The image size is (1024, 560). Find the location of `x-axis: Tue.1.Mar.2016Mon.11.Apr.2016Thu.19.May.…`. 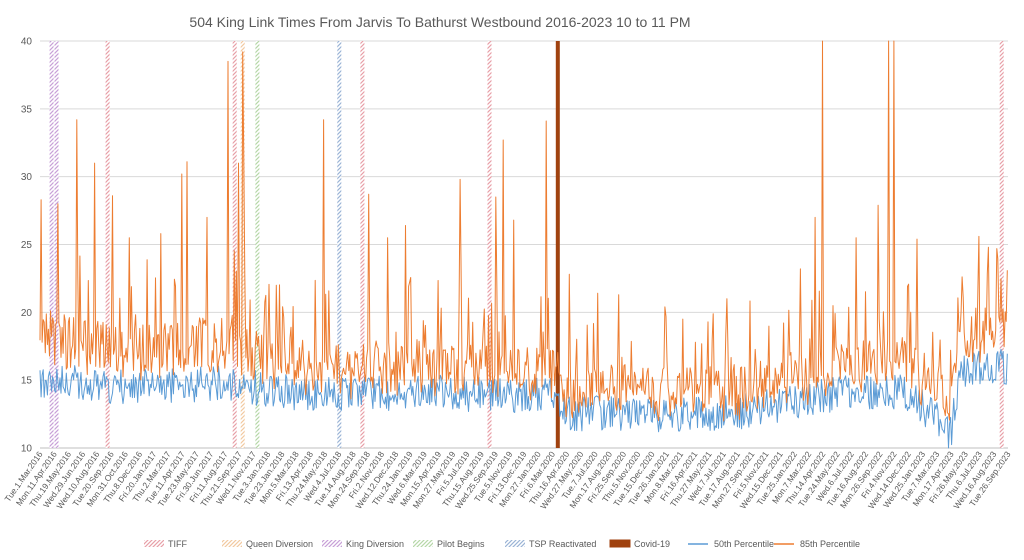

x-axis: Tue.1.Mar.2016Mon.11.Apr.2016Thu.19.May.… is located at coordinates (507, 480).